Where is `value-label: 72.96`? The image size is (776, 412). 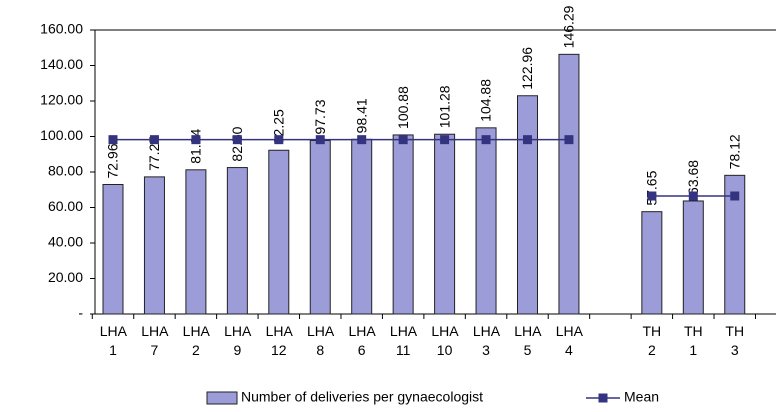 value-label: 72.96 is located at coordinates (113, 160).